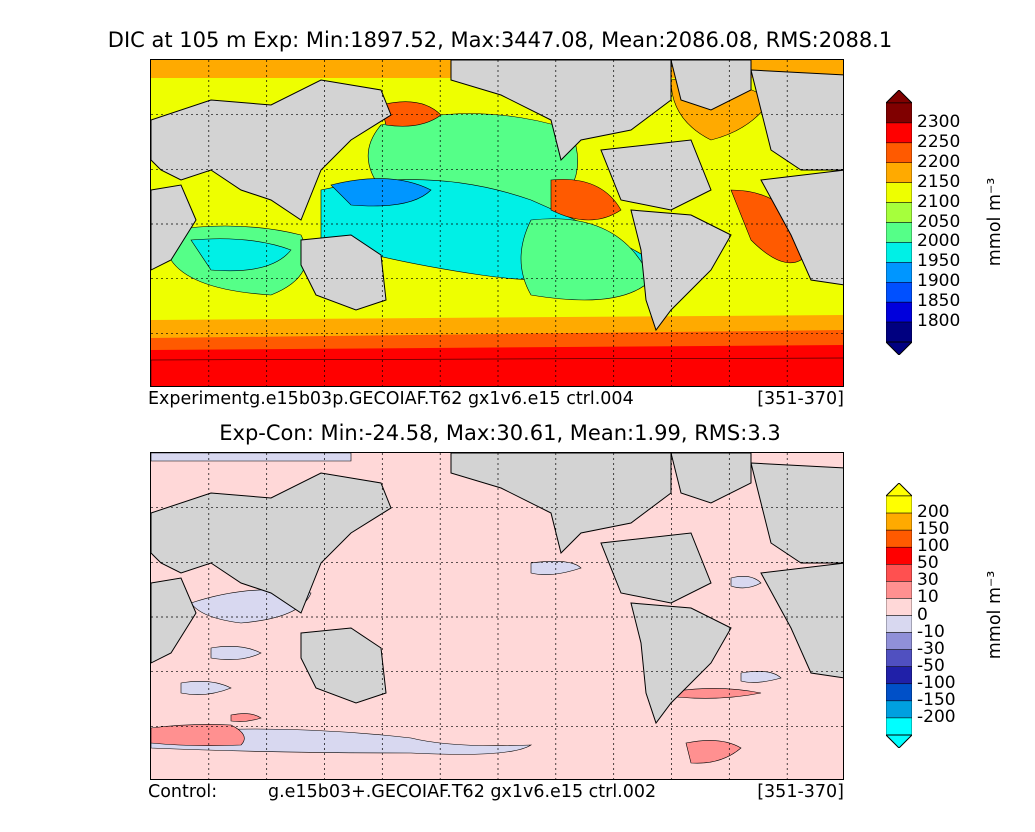  What do you see at coordinates (899, 490) in the screenshot?
I see `bottom-cbar-arrow-max` at bounding box center [899, 490].